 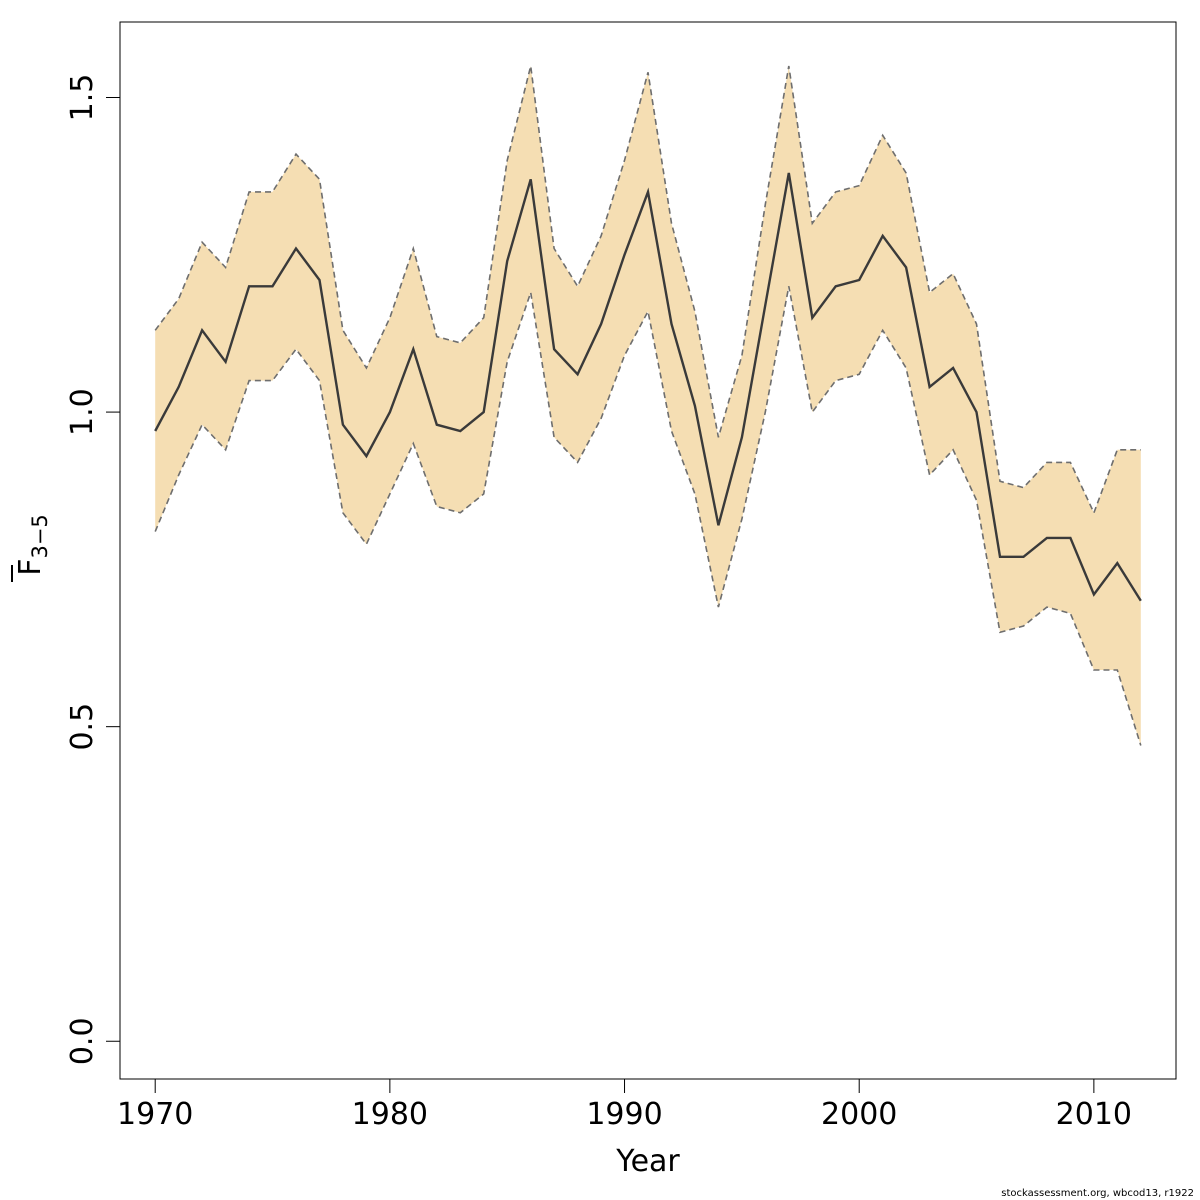 What do you see at coordinates (859, 1114) in the screenshot?
I see `x-tick-label: 2000` at bounding box center [859, 1114].